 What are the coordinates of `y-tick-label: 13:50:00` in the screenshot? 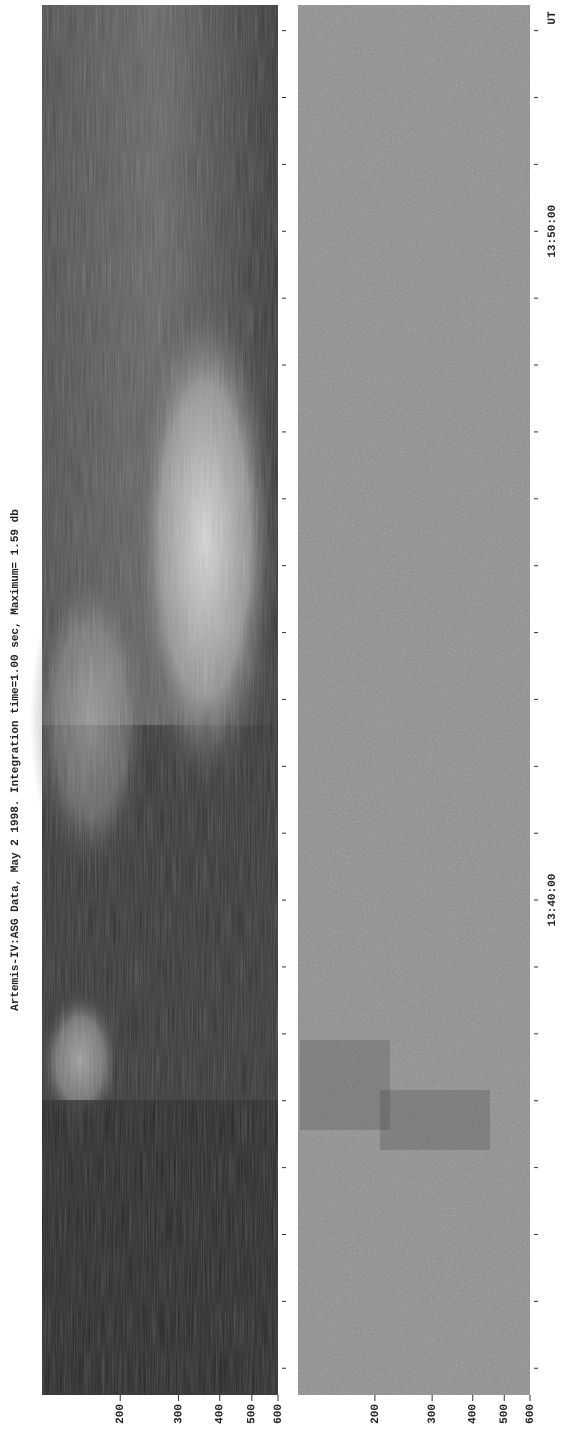 It's located at (553, 231).